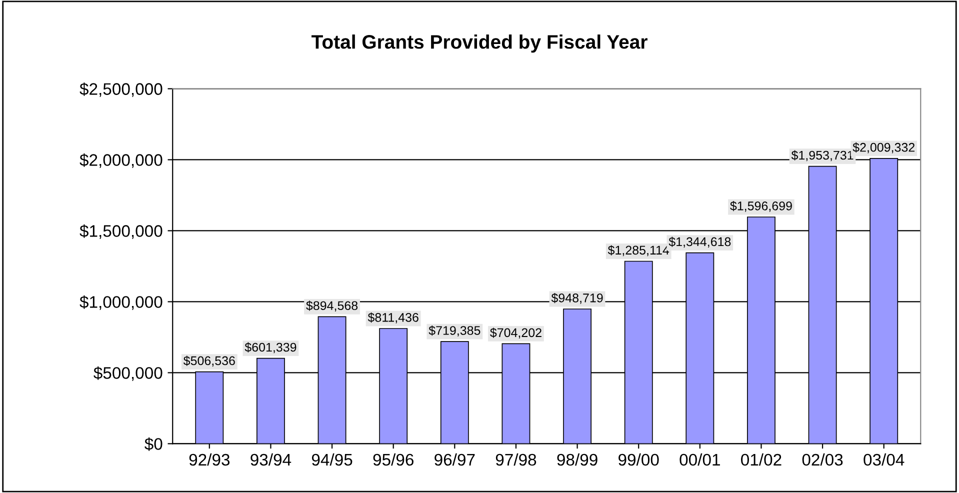 This screenshot has height=493, width=959. I want to click on x-tick-label: 02/03, so click(822, 459).